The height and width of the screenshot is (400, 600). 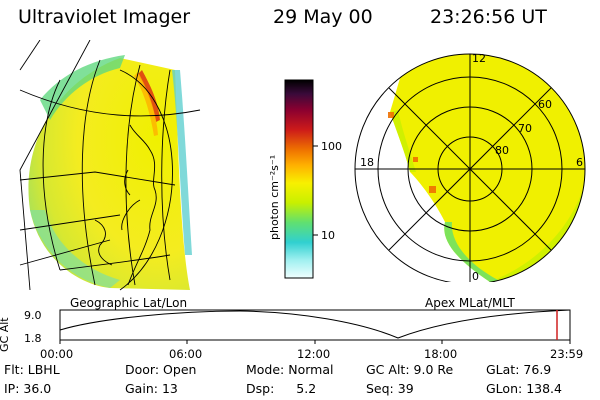 I want to click on info-dsp: Dsp: 5.2, so click(x=281, y=388).